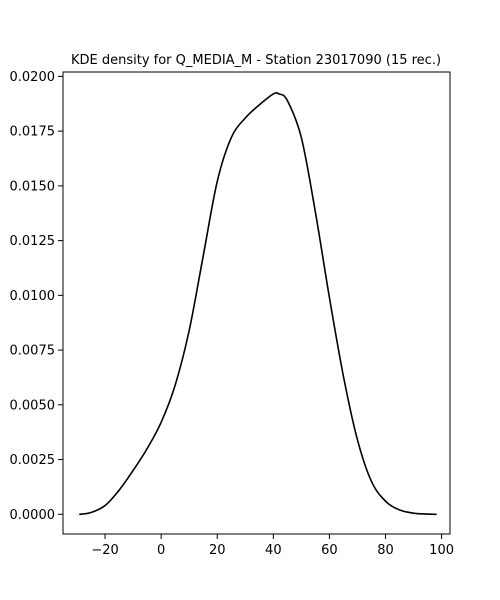  Describe the element at coordinates (33, 77) in the screenshot. I see `y-tick-label: 0.0200` at that location.